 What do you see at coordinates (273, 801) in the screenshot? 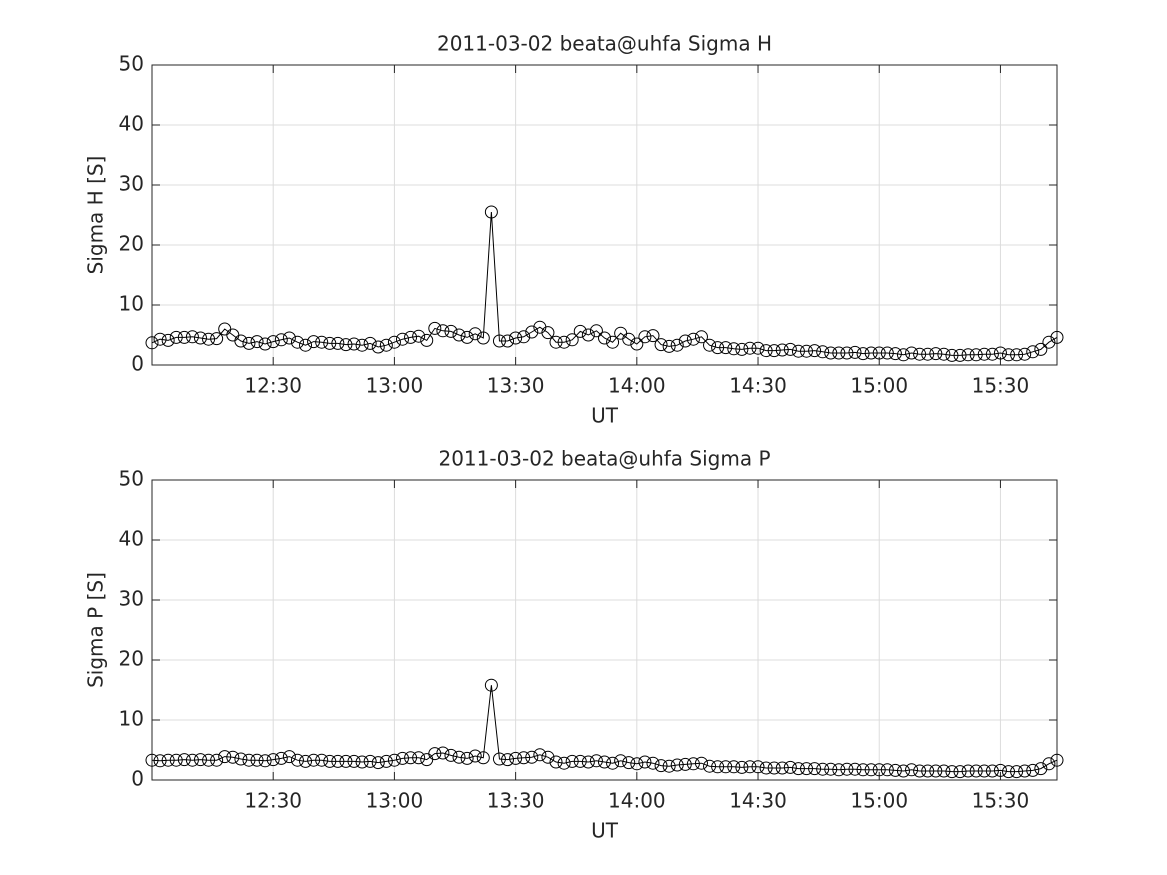
I see `x-tick-label: 12:30` at bounding box center [273, 801].